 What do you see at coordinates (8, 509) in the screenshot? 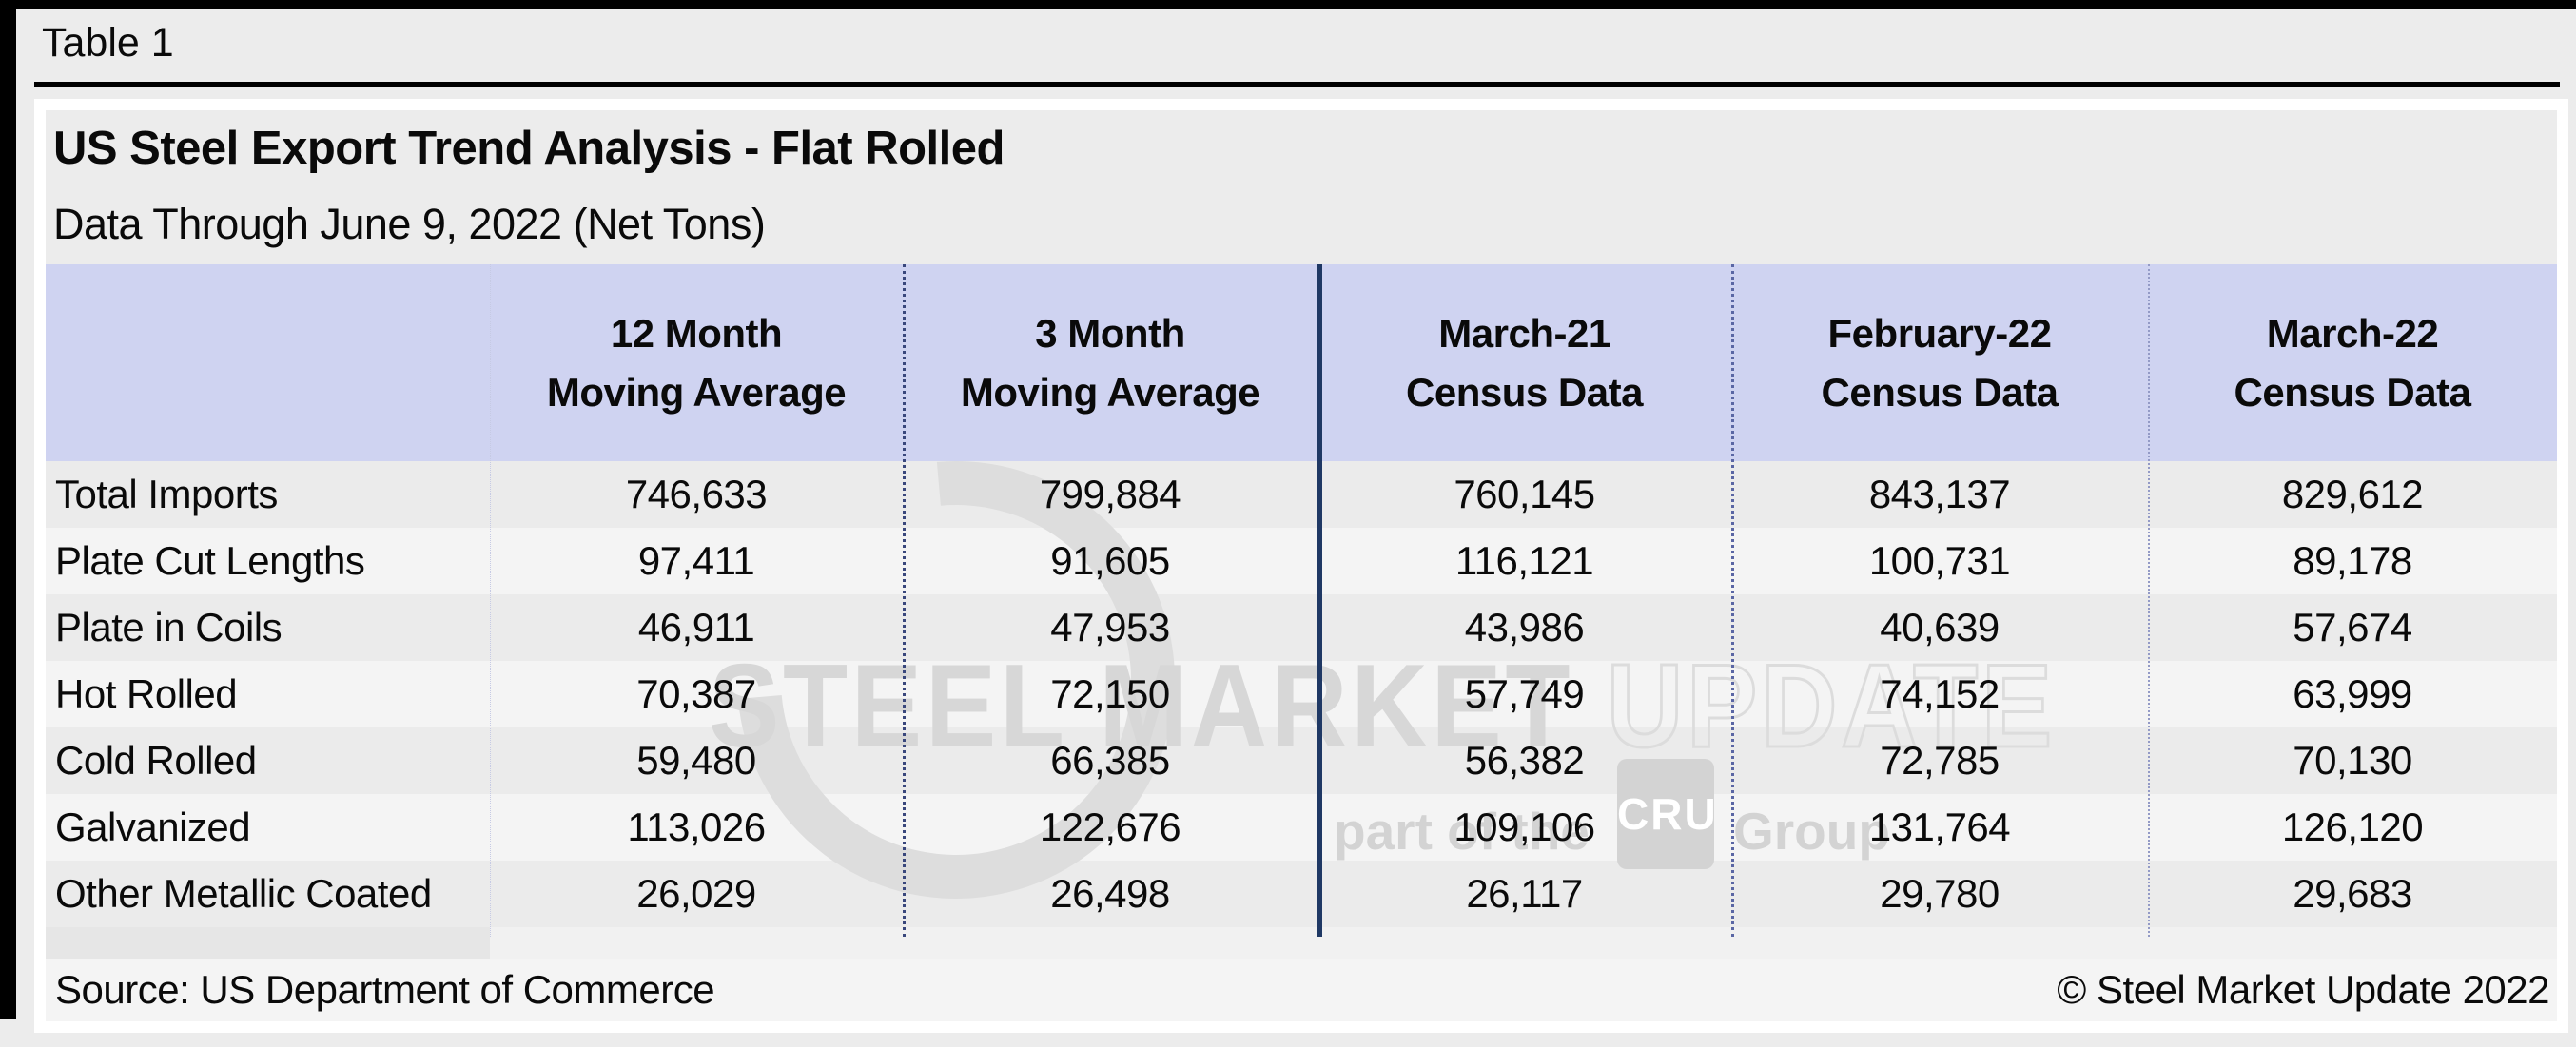
I see `left-edge-bar` at bounding box center [8, 509].